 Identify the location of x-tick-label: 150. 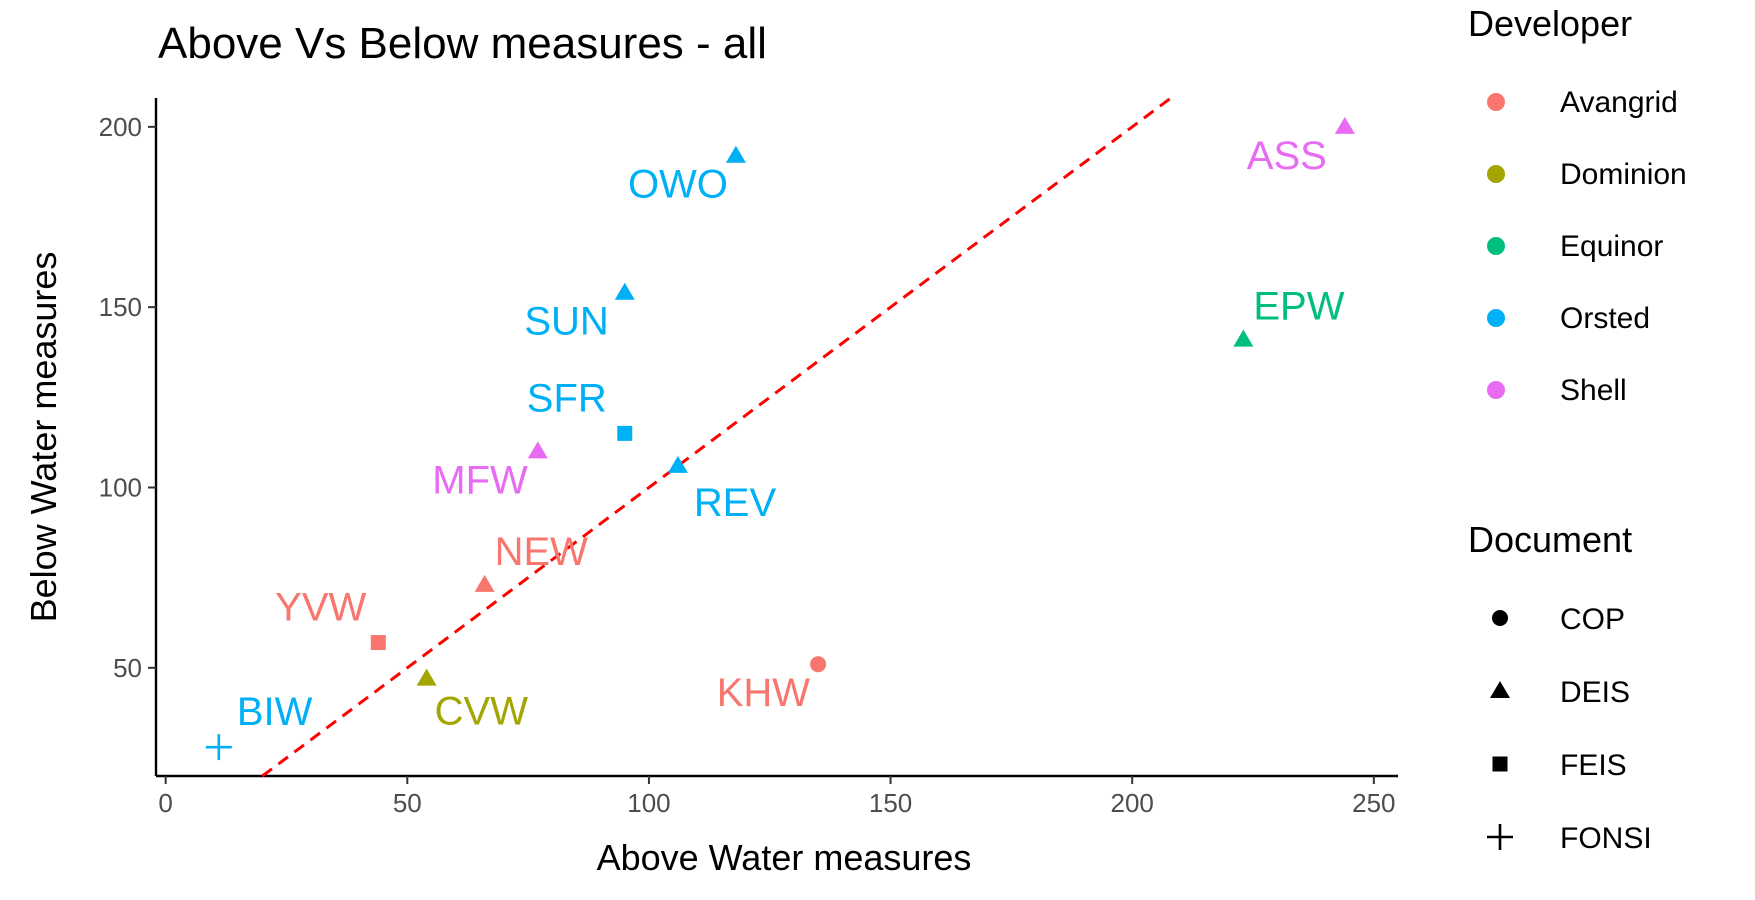
(890, 803).